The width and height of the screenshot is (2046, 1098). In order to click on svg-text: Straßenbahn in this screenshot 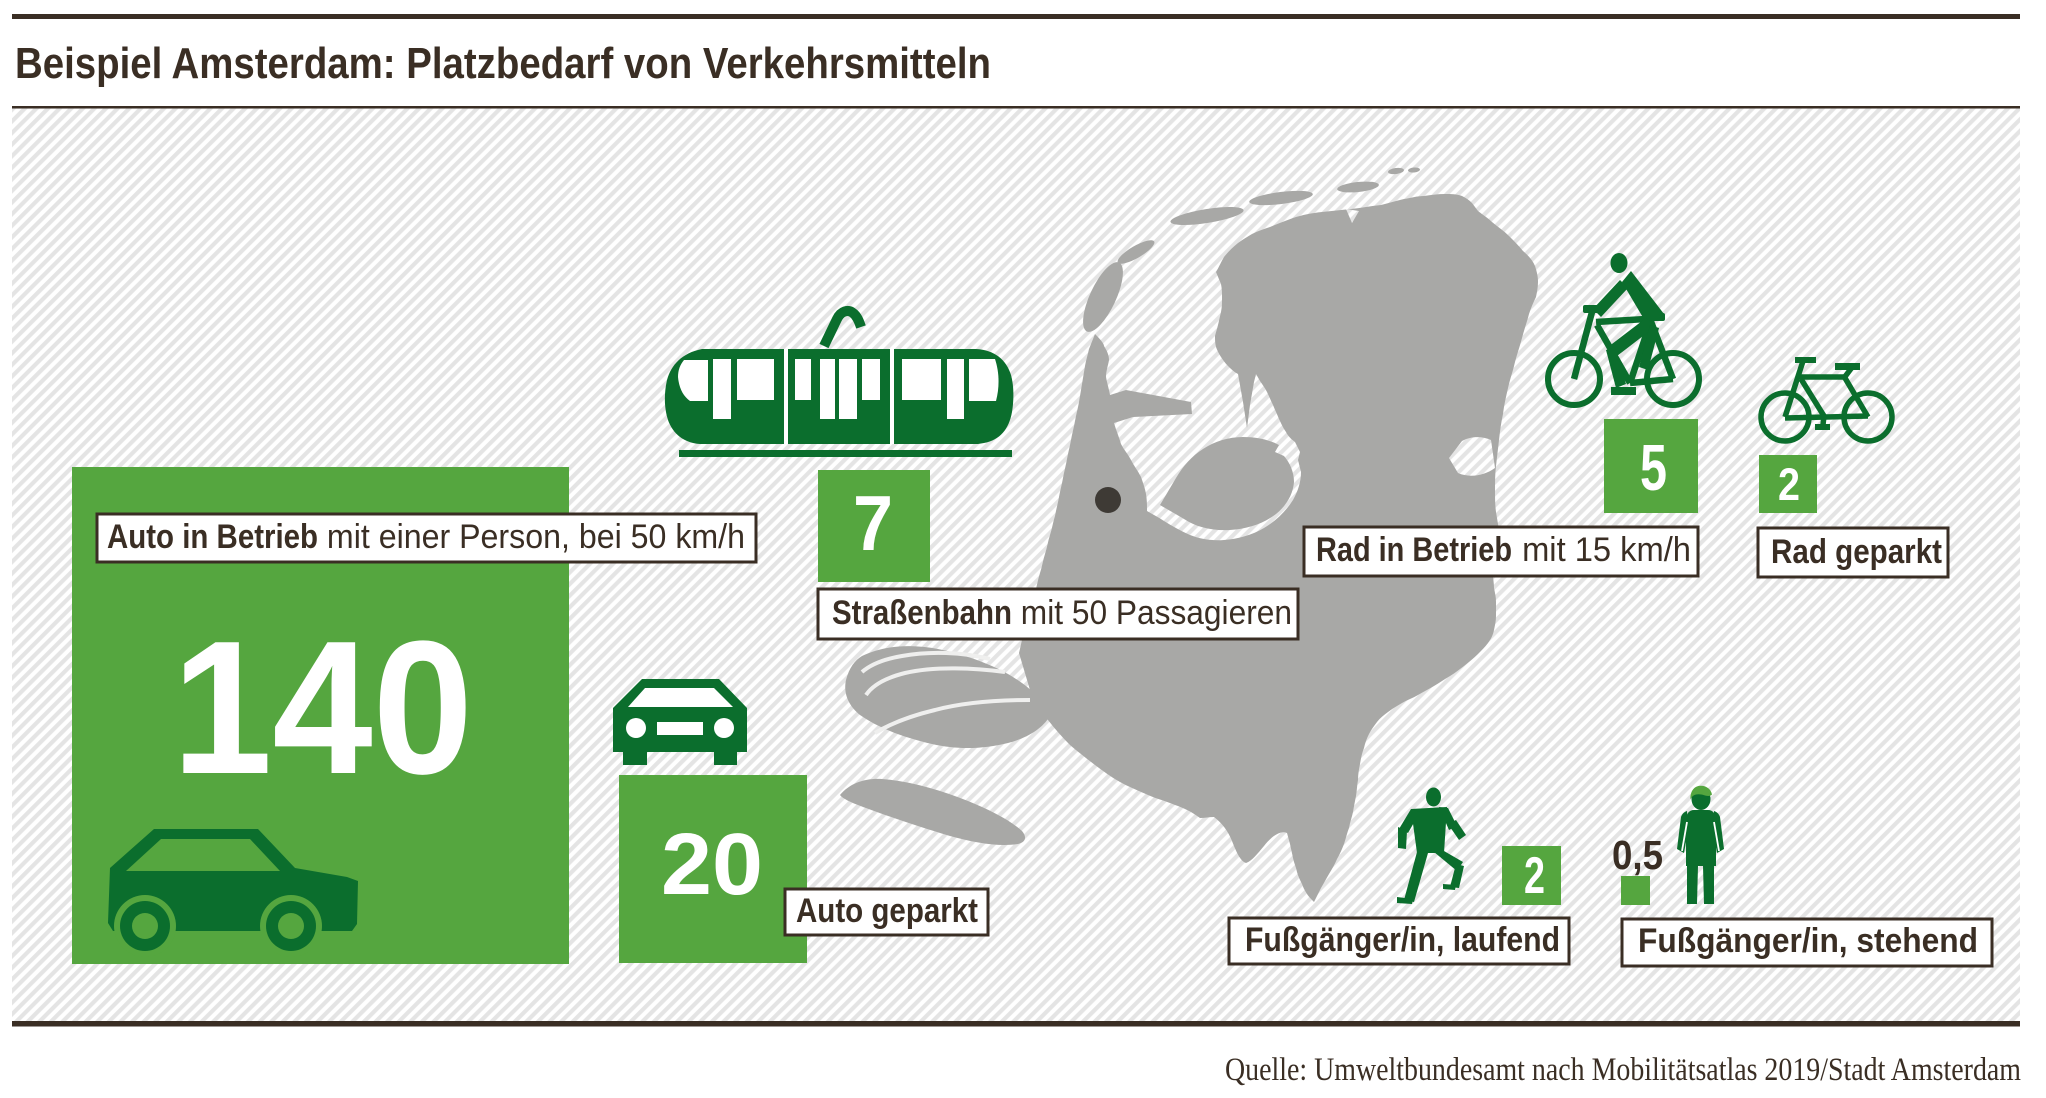, I will do `click(922, 613)`.